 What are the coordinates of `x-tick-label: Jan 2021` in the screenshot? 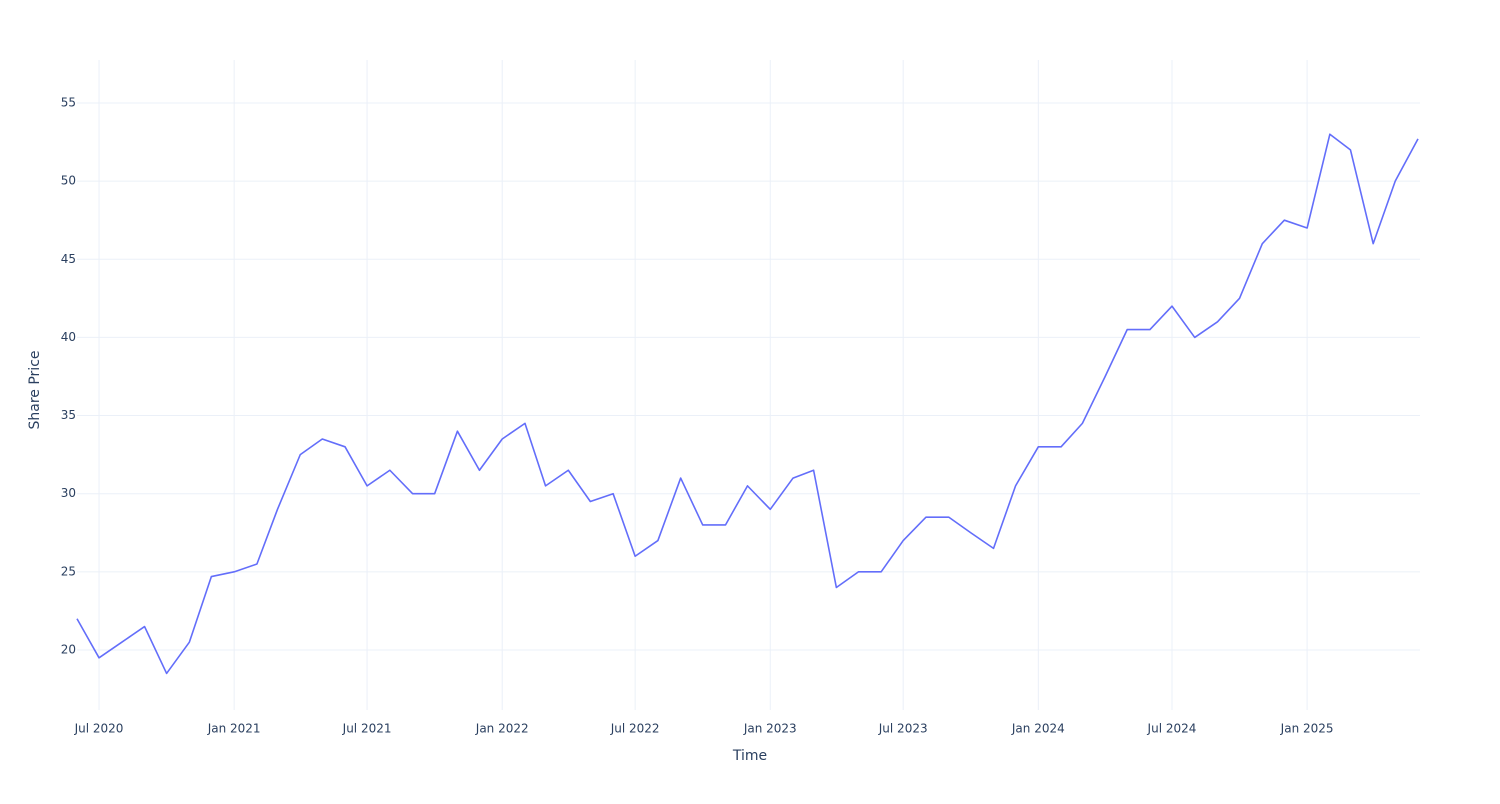 It's located at (234, 729).